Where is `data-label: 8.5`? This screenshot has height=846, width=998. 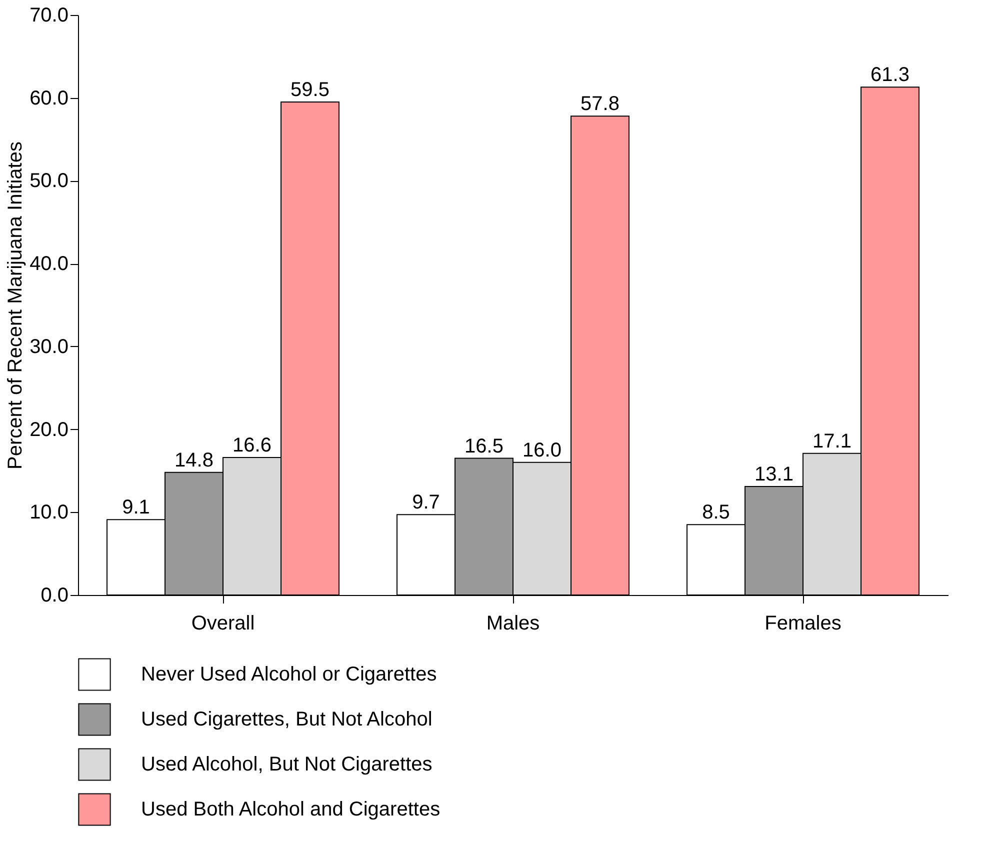 data-label: 8.5 is located at coordinates (716, 513).